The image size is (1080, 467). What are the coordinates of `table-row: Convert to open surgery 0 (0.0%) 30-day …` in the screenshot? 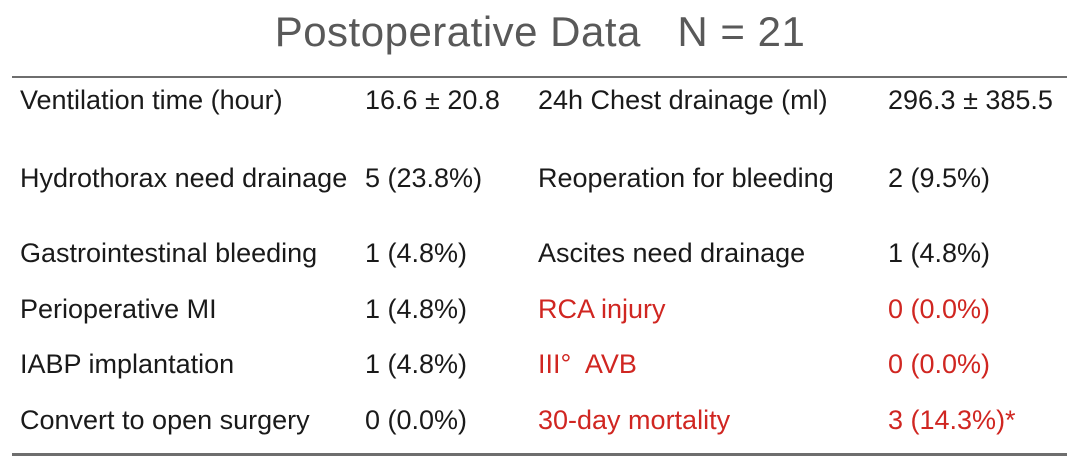 It's located at (540, 420).